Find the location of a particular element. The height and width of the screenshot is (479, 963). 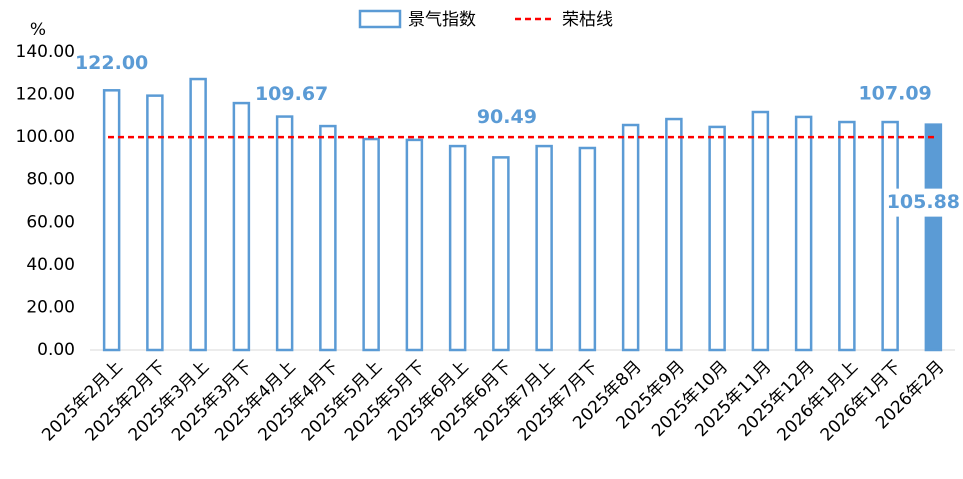

value-label: 107.09 is located at coordinates (894, 94).